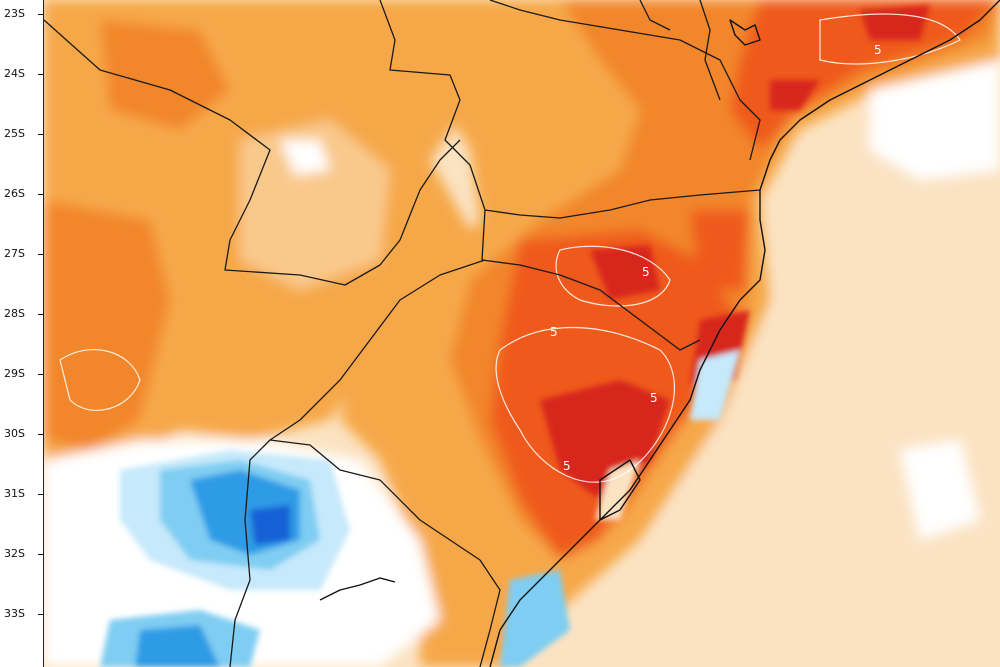 The image size is (1000, 667). I want to click on field-pale-lagoon, so click(617, 490).